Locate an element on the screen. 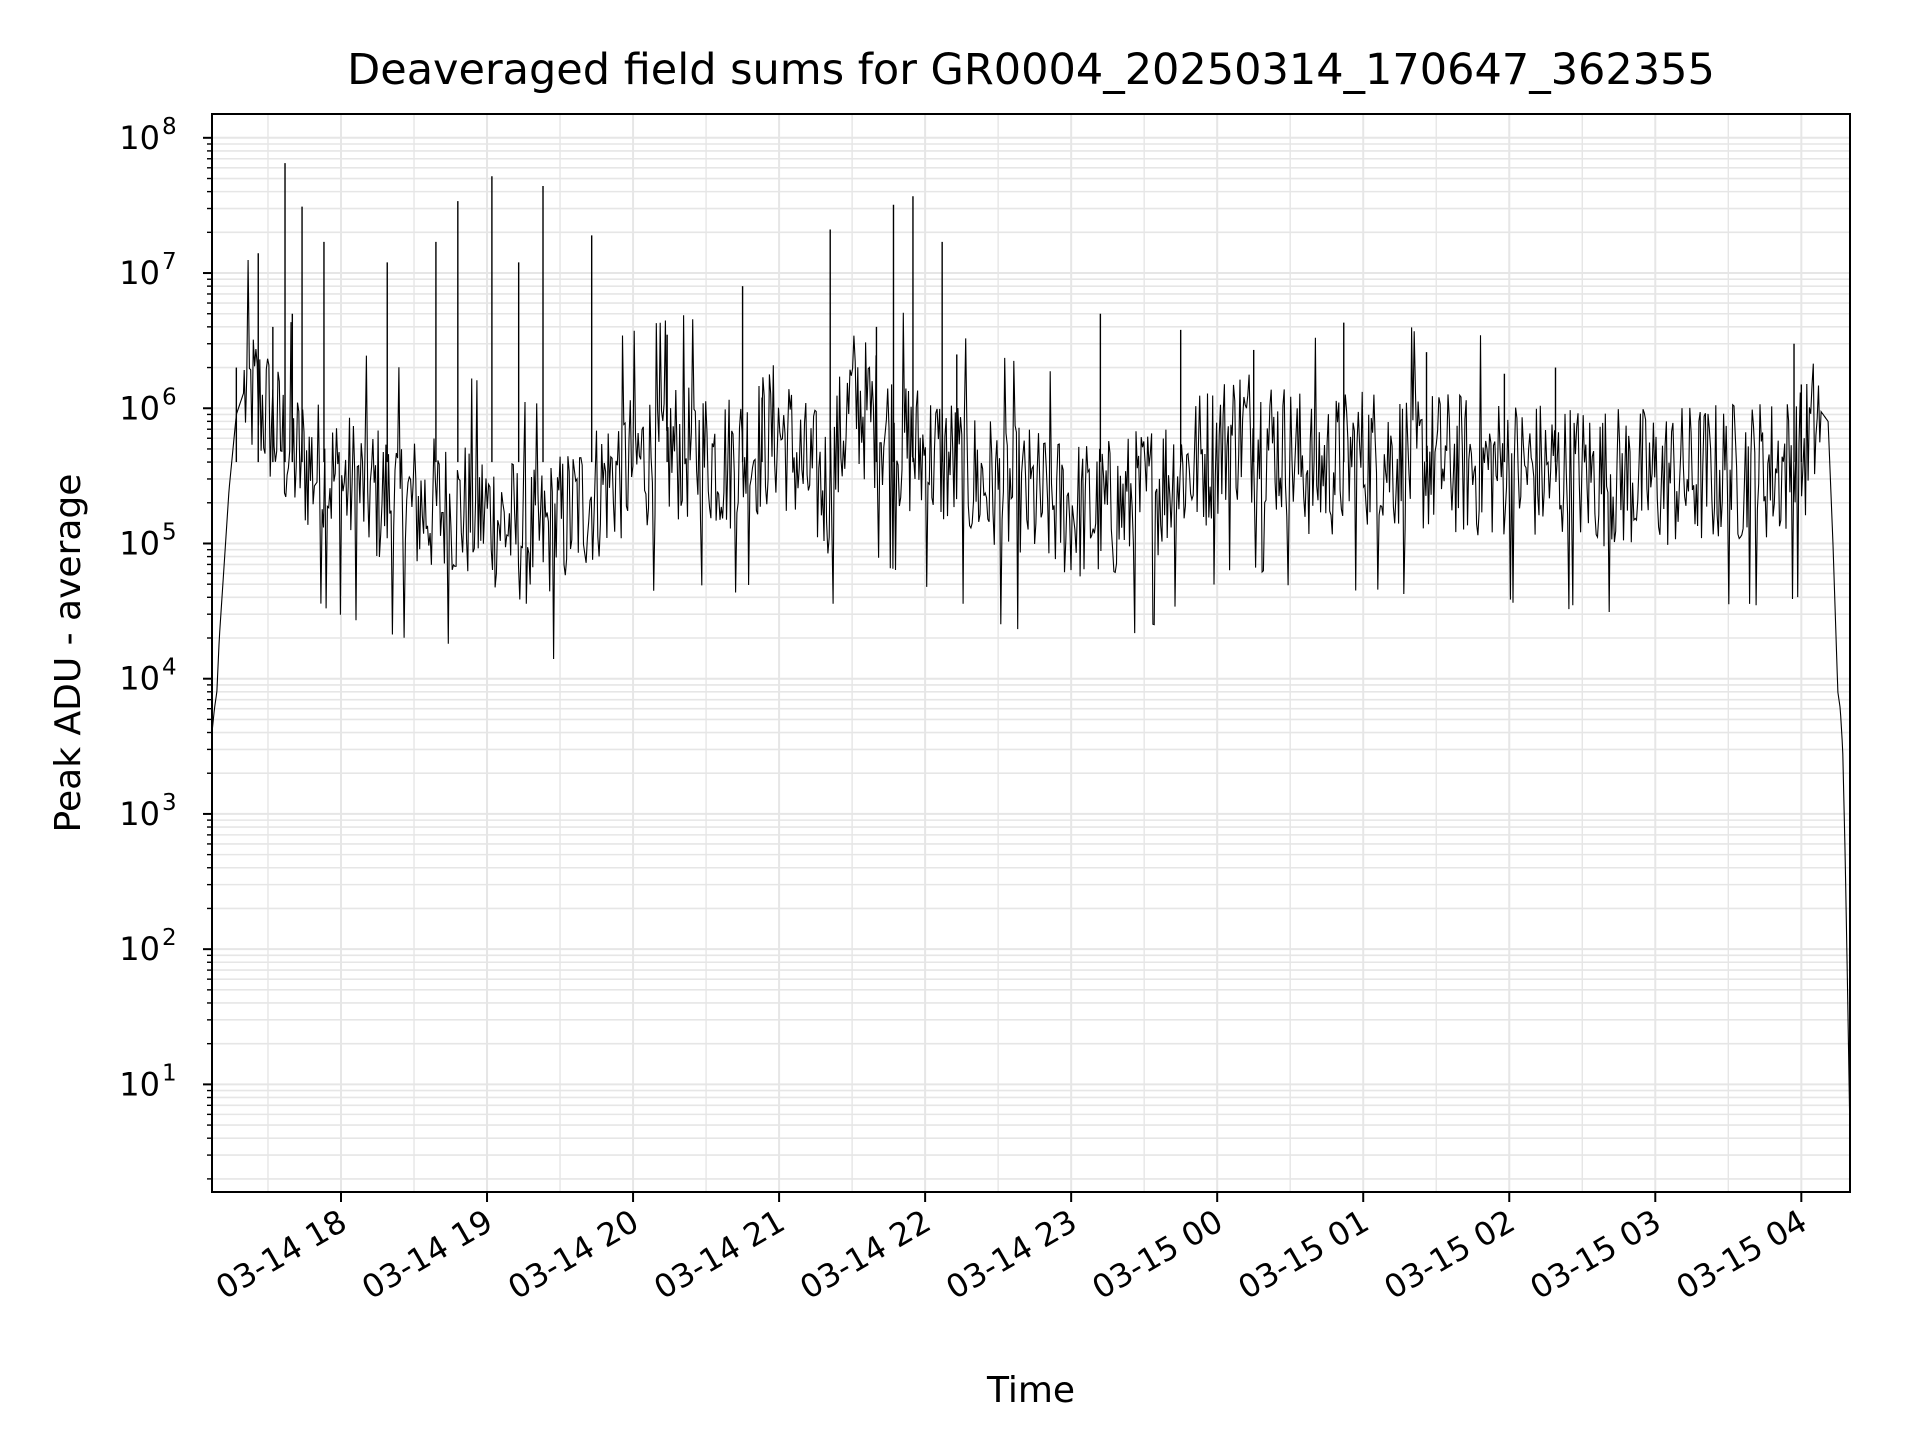  y-tick-exponent: 6 is located at coordinates (169, 397).